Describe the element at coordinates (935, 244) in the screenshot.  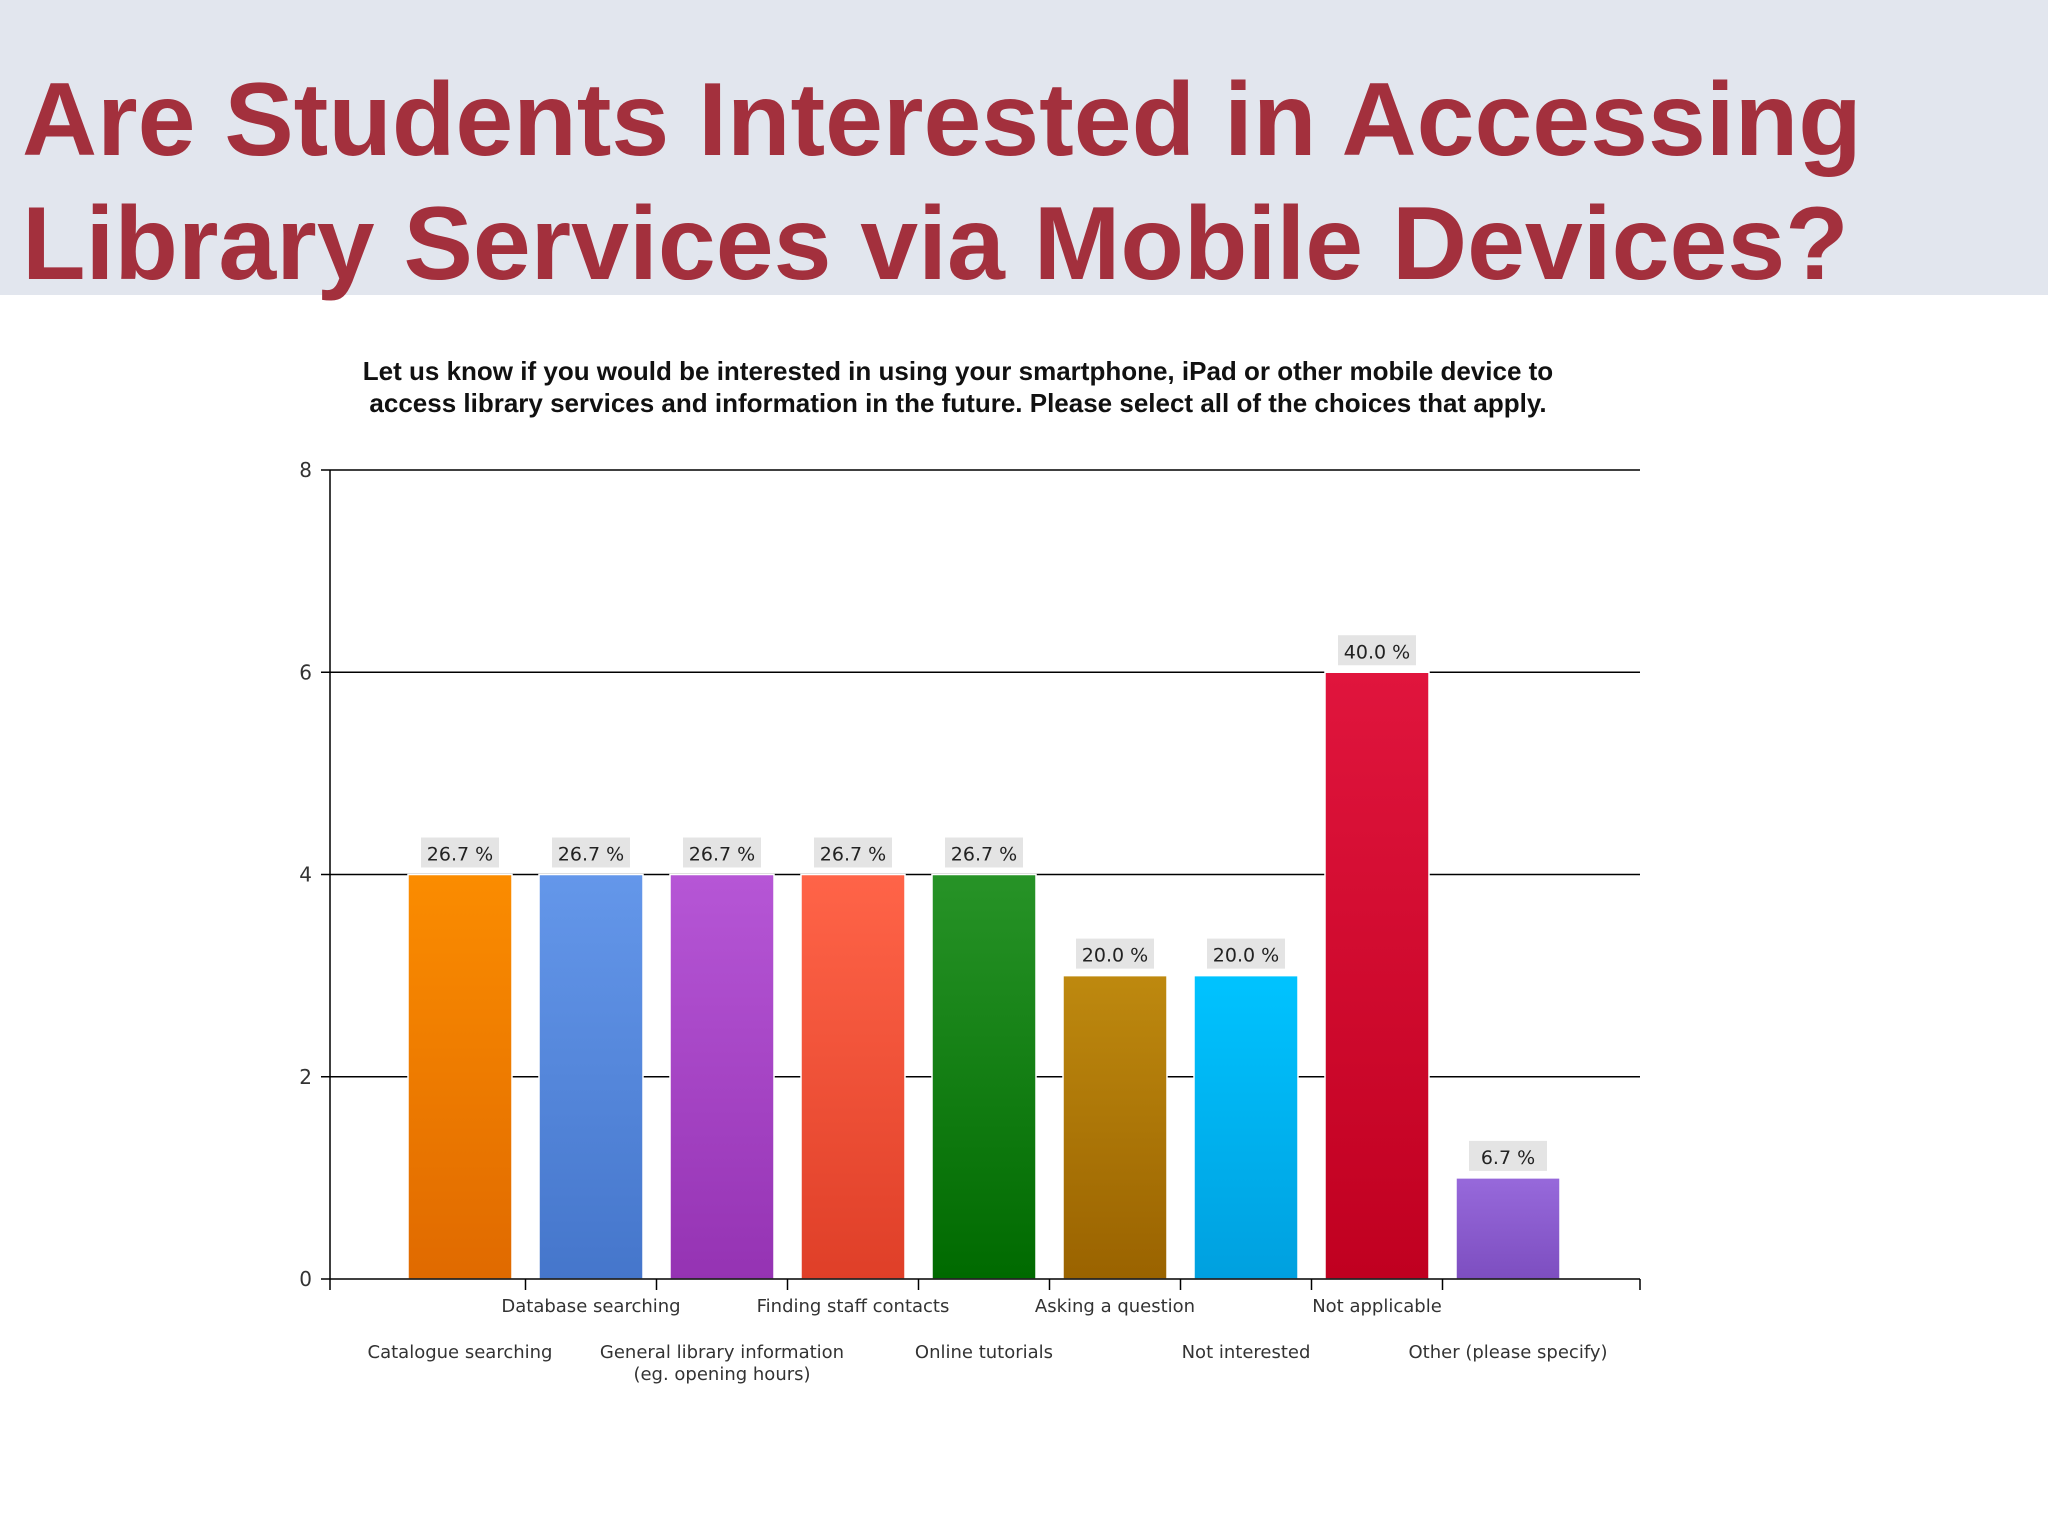
I see `slide-title-line-2: Library Services via Mobile Devices?` at that location.